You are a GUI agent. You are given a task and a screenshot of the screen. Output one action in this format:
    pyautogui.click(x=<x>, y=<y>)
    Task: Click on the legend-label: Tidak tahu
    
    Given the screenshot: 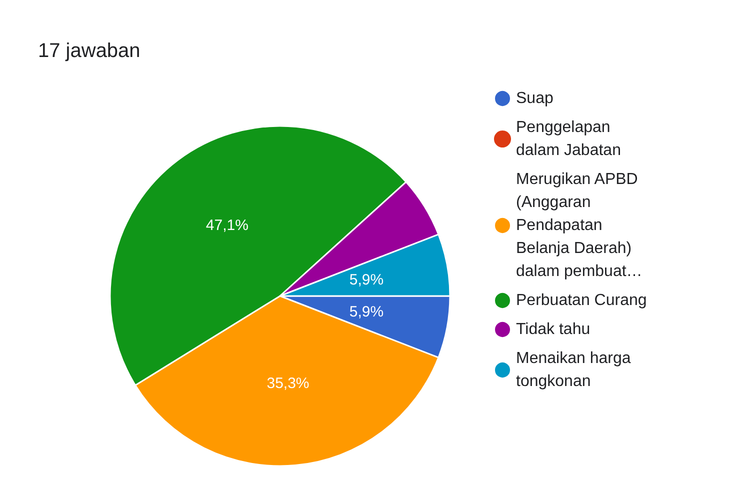 What is the action you would take?
    pyautogui.click(x=553, y=329)
    